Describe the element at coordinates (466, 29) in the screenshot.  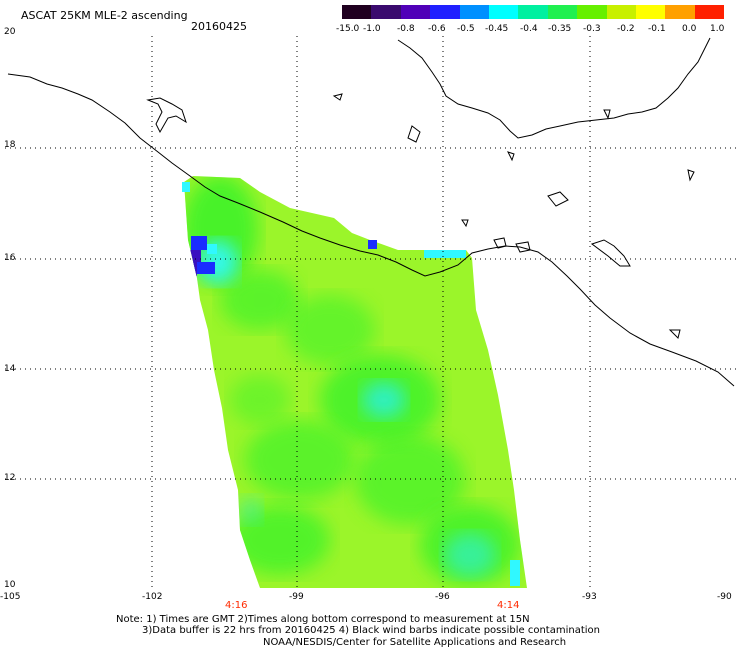
I see `colorbar-label: -0.5` at that location.